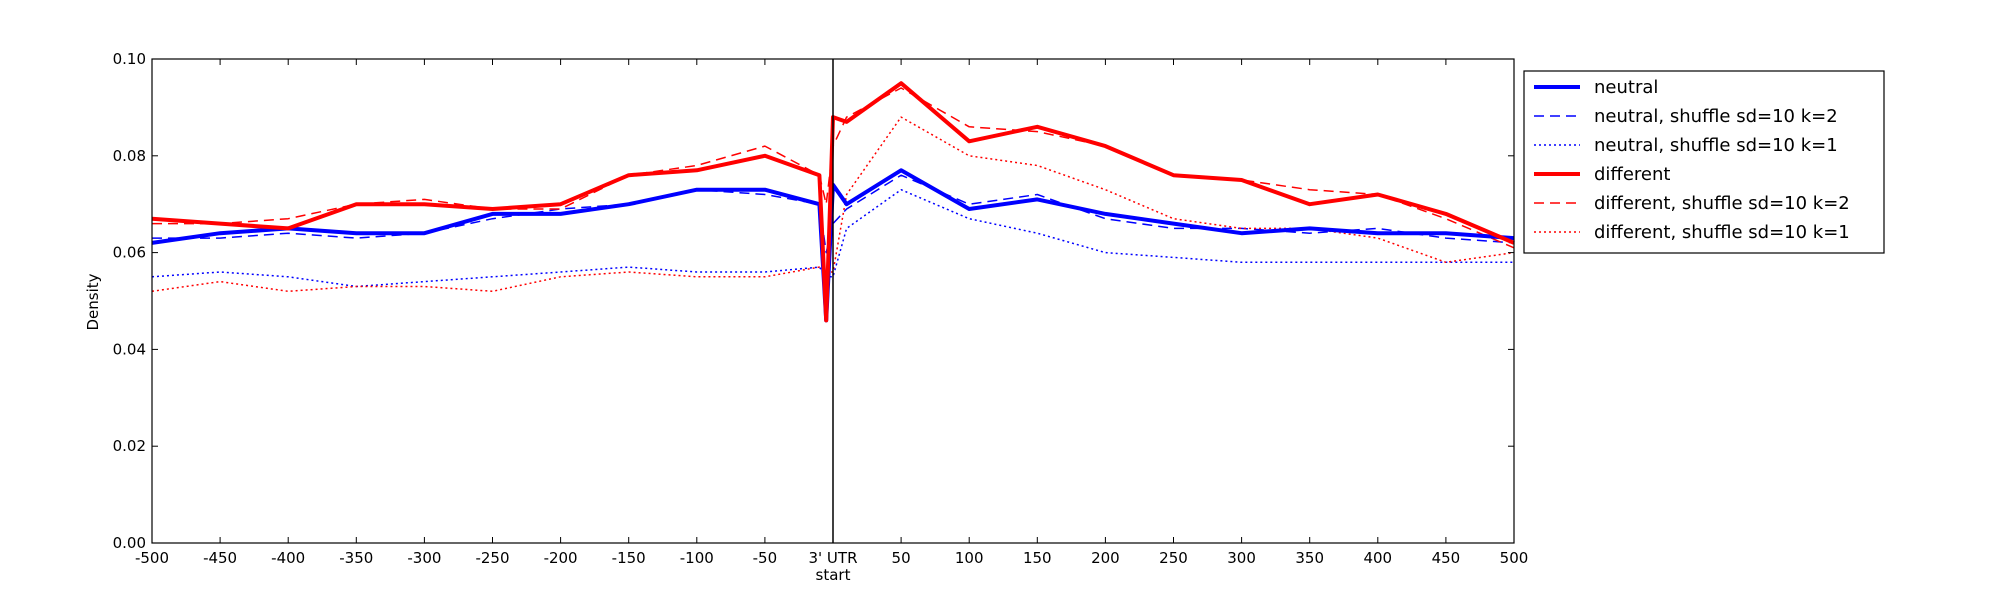 Image resolution: width=2000 pixels, height=600 pixels. I want to click on x-tick-label: 450, so click(1446, 558).